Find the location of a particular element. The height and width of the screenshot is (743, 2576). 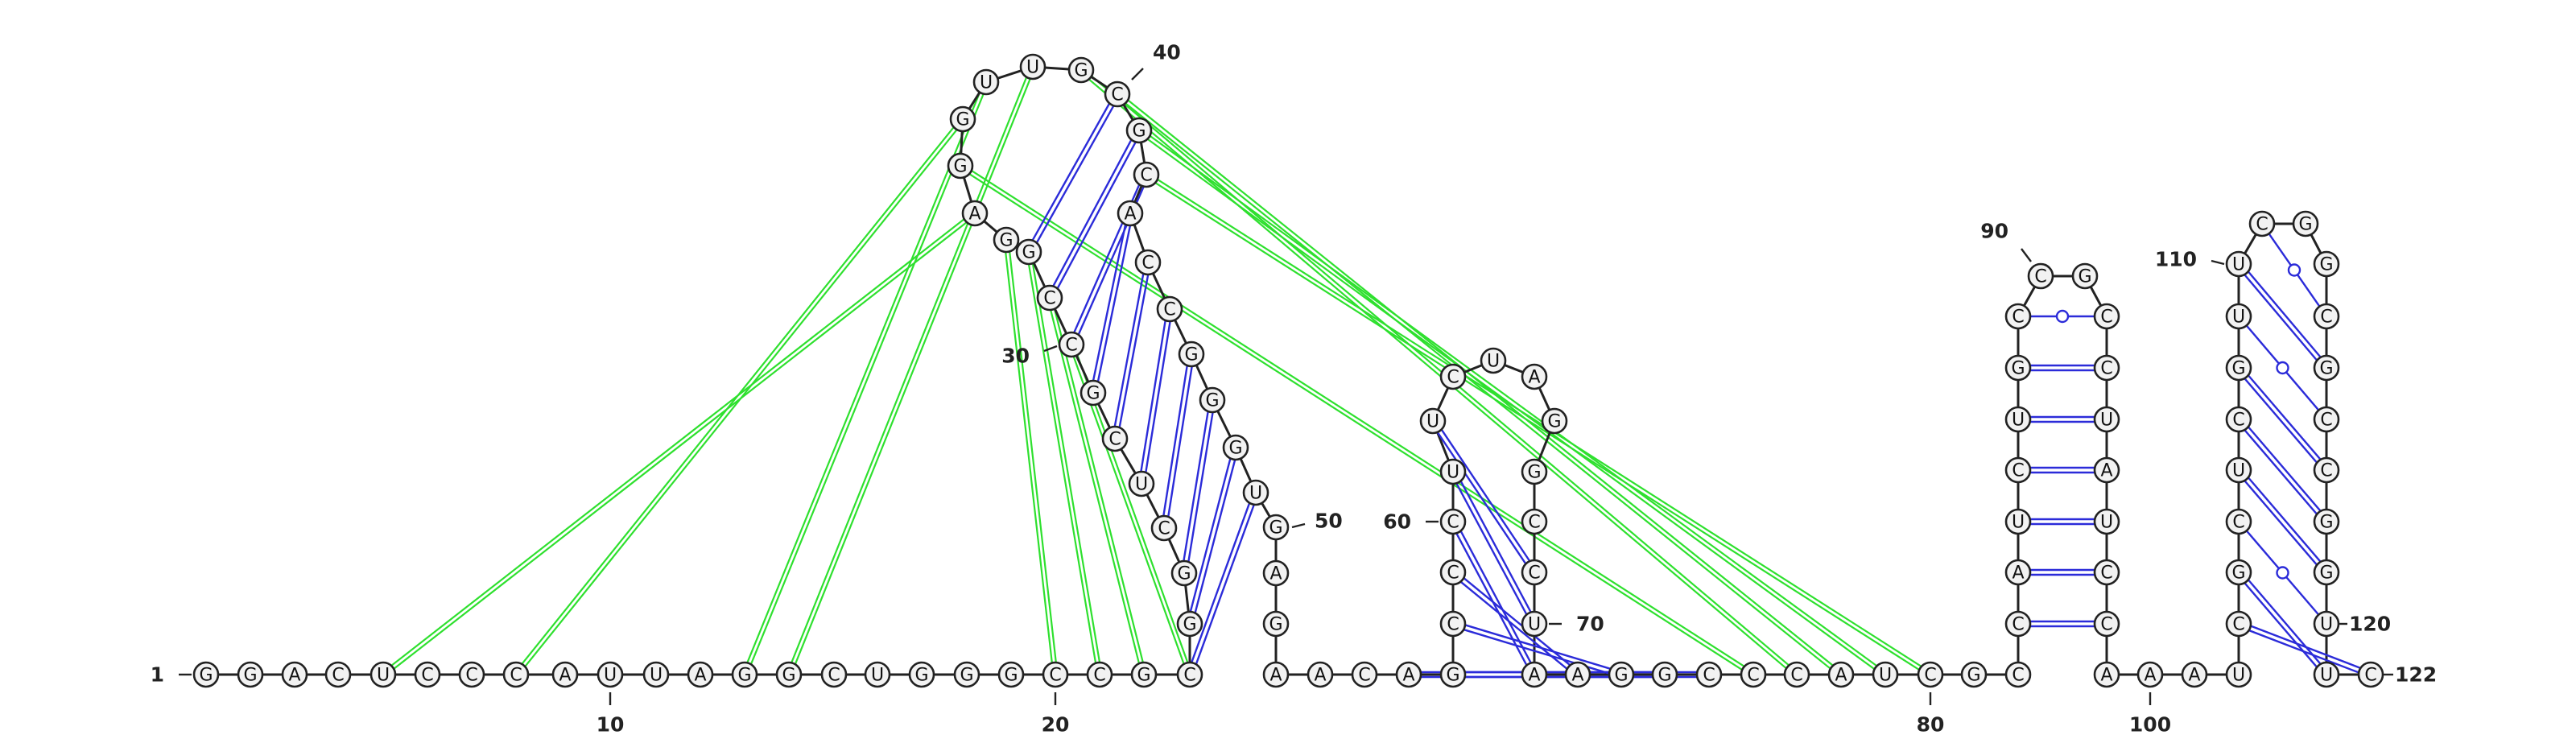

nucleotide-30: C is located at coordinates (1071, 344).